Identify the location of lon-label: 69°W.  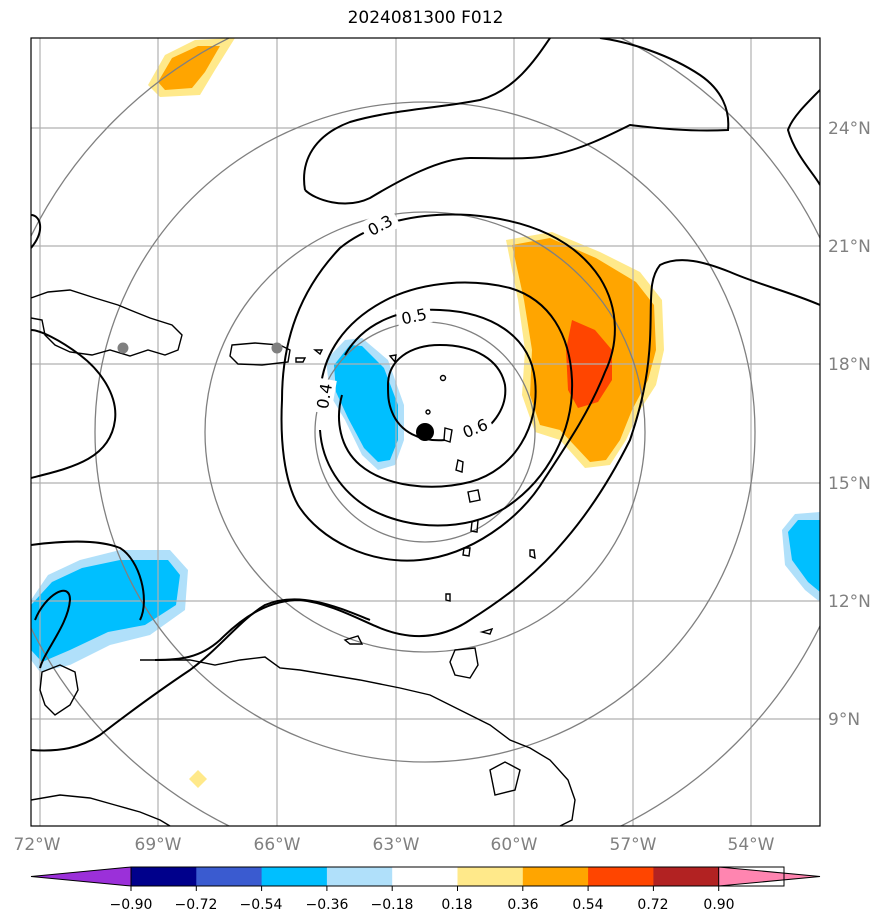
(158, 845).